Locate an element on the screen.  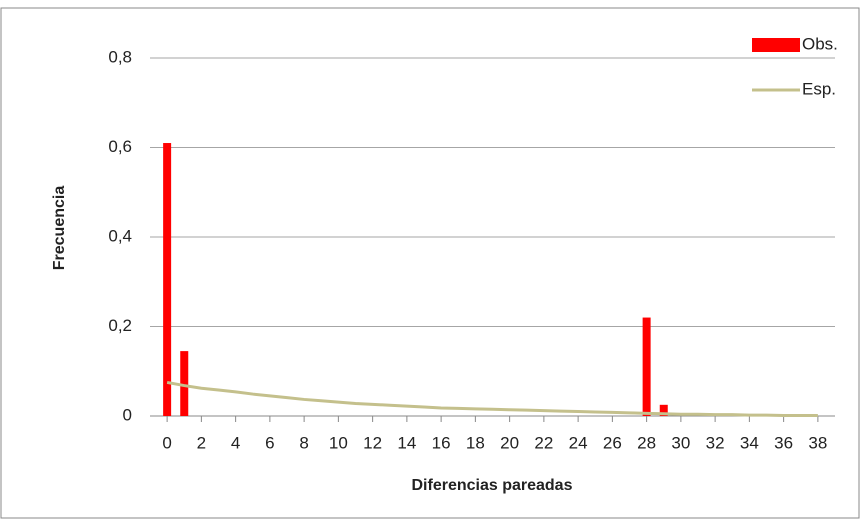
y-axis-title: Frecuencia is located at coordinates (59, 228).